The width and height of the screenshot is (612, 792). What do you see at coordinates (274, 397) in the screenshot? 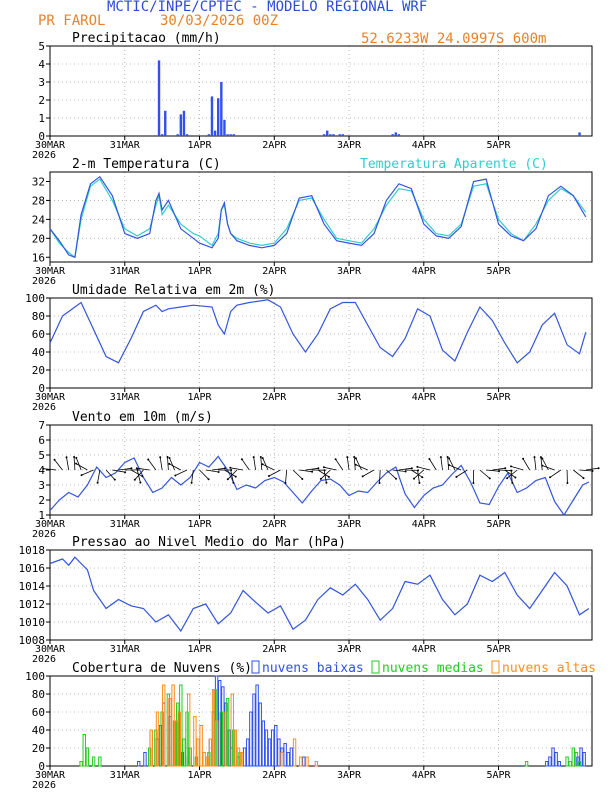
I see `x-tick-label: 2APR` at bounding box center [274, 397].